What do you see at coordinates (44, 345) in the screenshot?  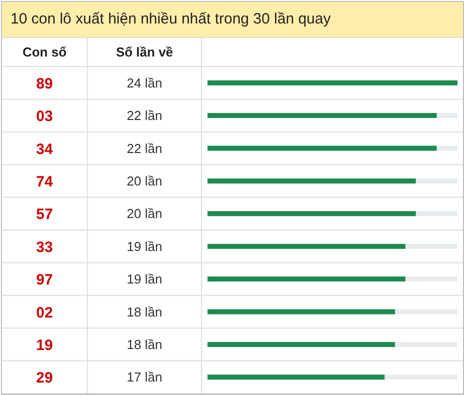 I see `y-tick-label: 19` at bounding box center [44, 345].